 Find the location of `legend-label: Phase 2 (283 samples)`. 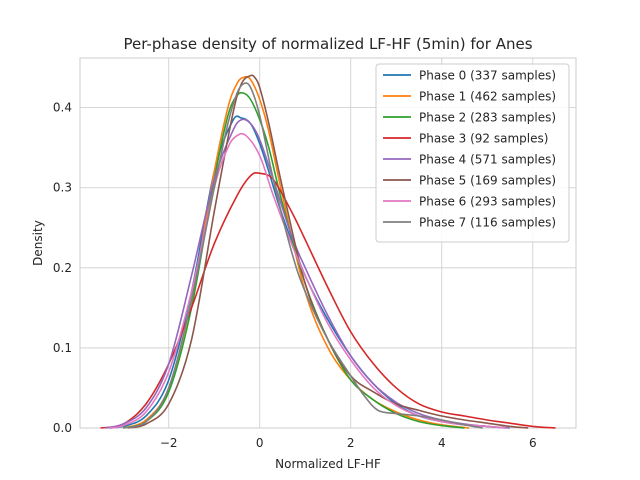

legend-label: Phase 2 (283 samples) is located at coordinates (487, 118).